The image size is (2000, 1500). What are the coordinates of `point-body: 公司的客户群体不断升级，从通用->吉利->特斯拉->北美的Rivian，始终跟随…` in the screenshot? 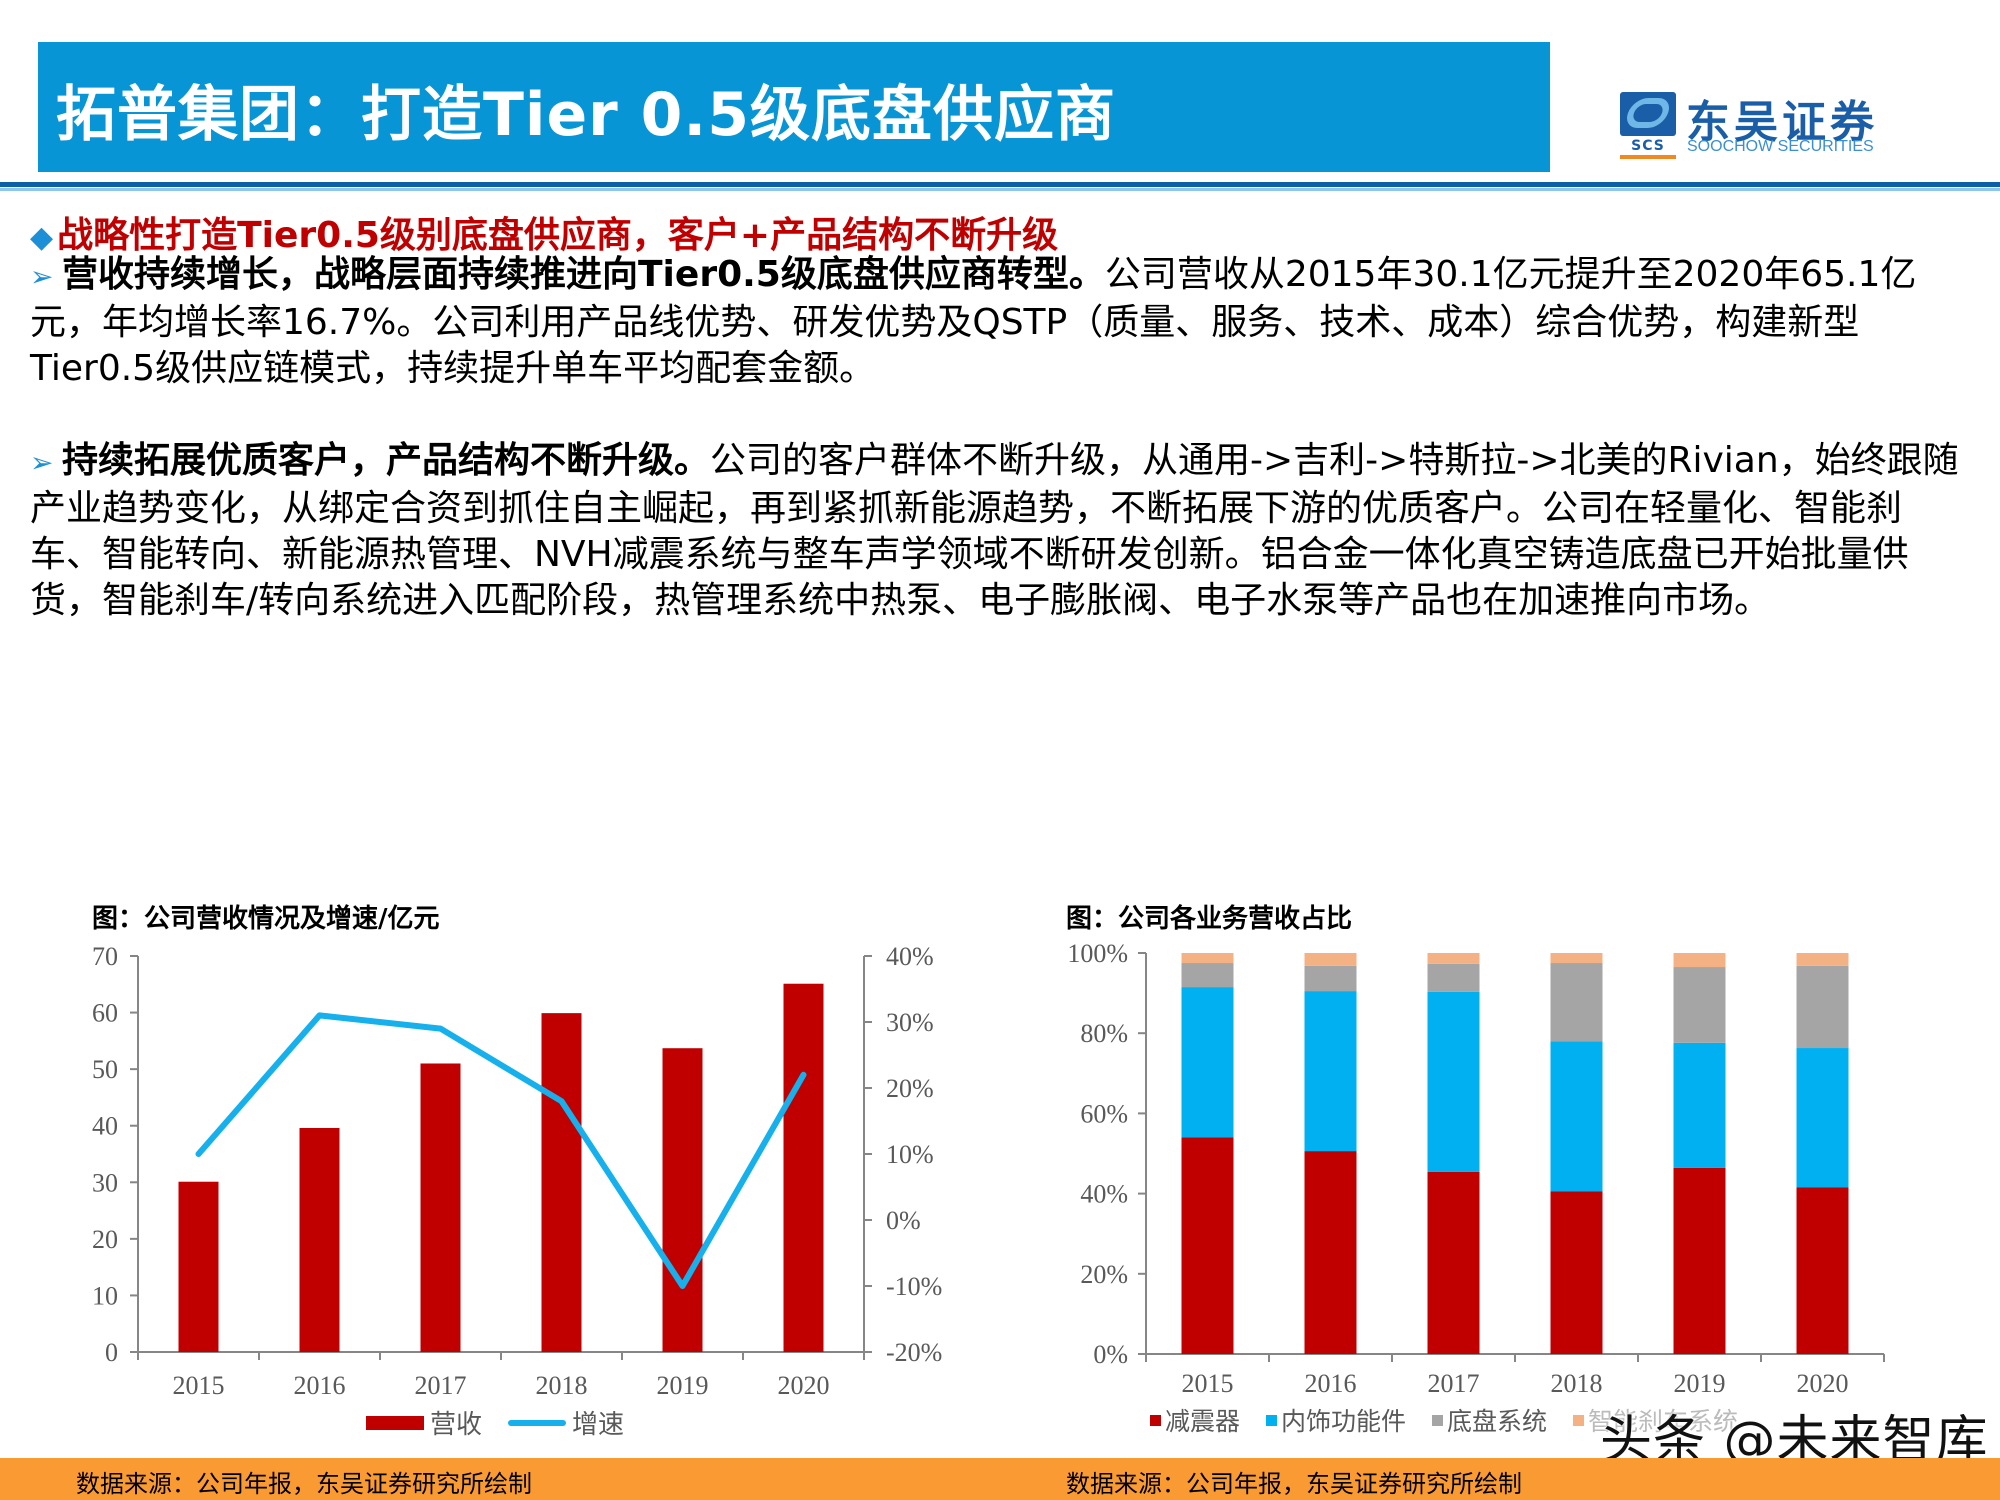 It's located at (994, 530).